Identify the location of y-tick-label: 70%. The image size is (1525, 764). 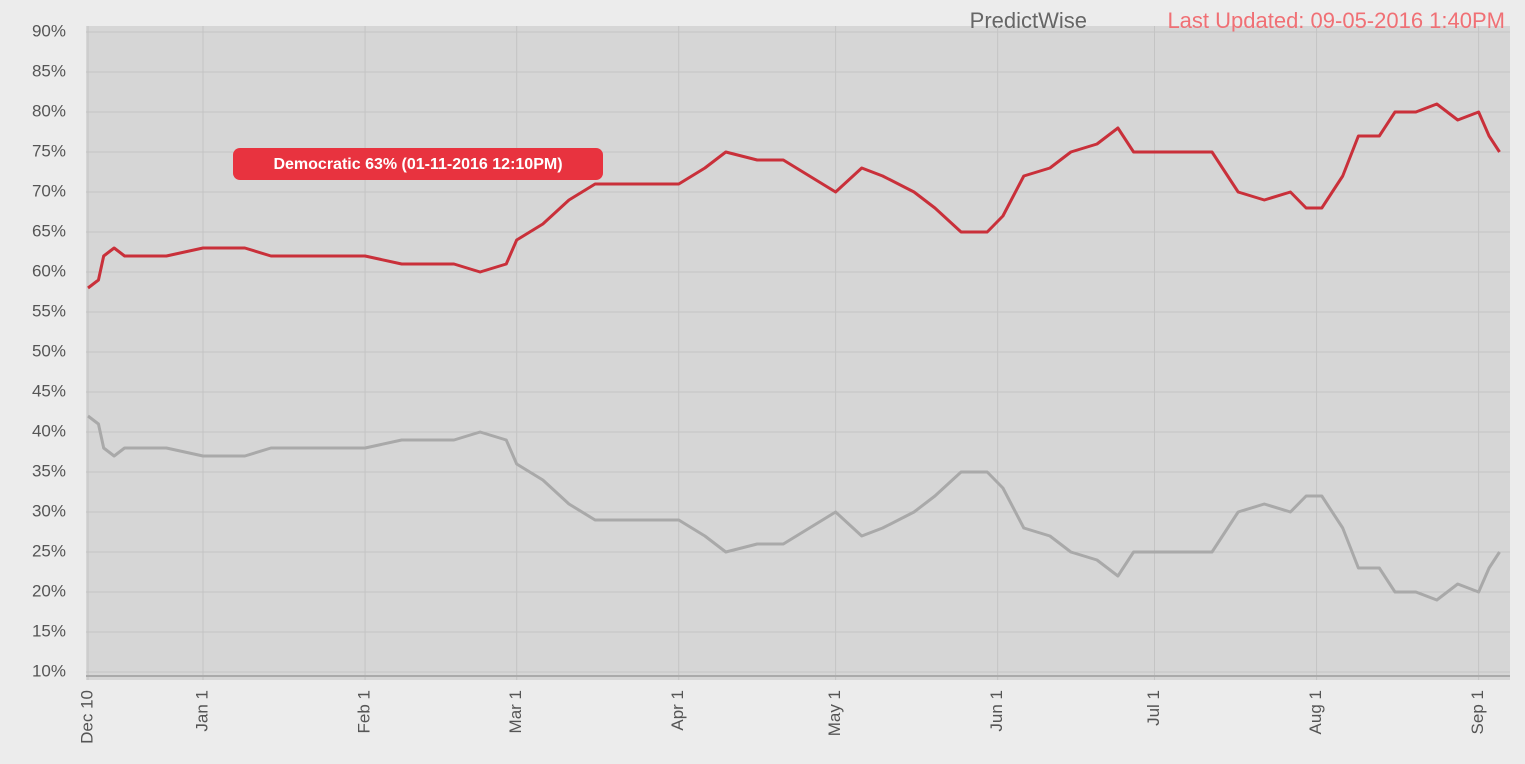
(49, 190).